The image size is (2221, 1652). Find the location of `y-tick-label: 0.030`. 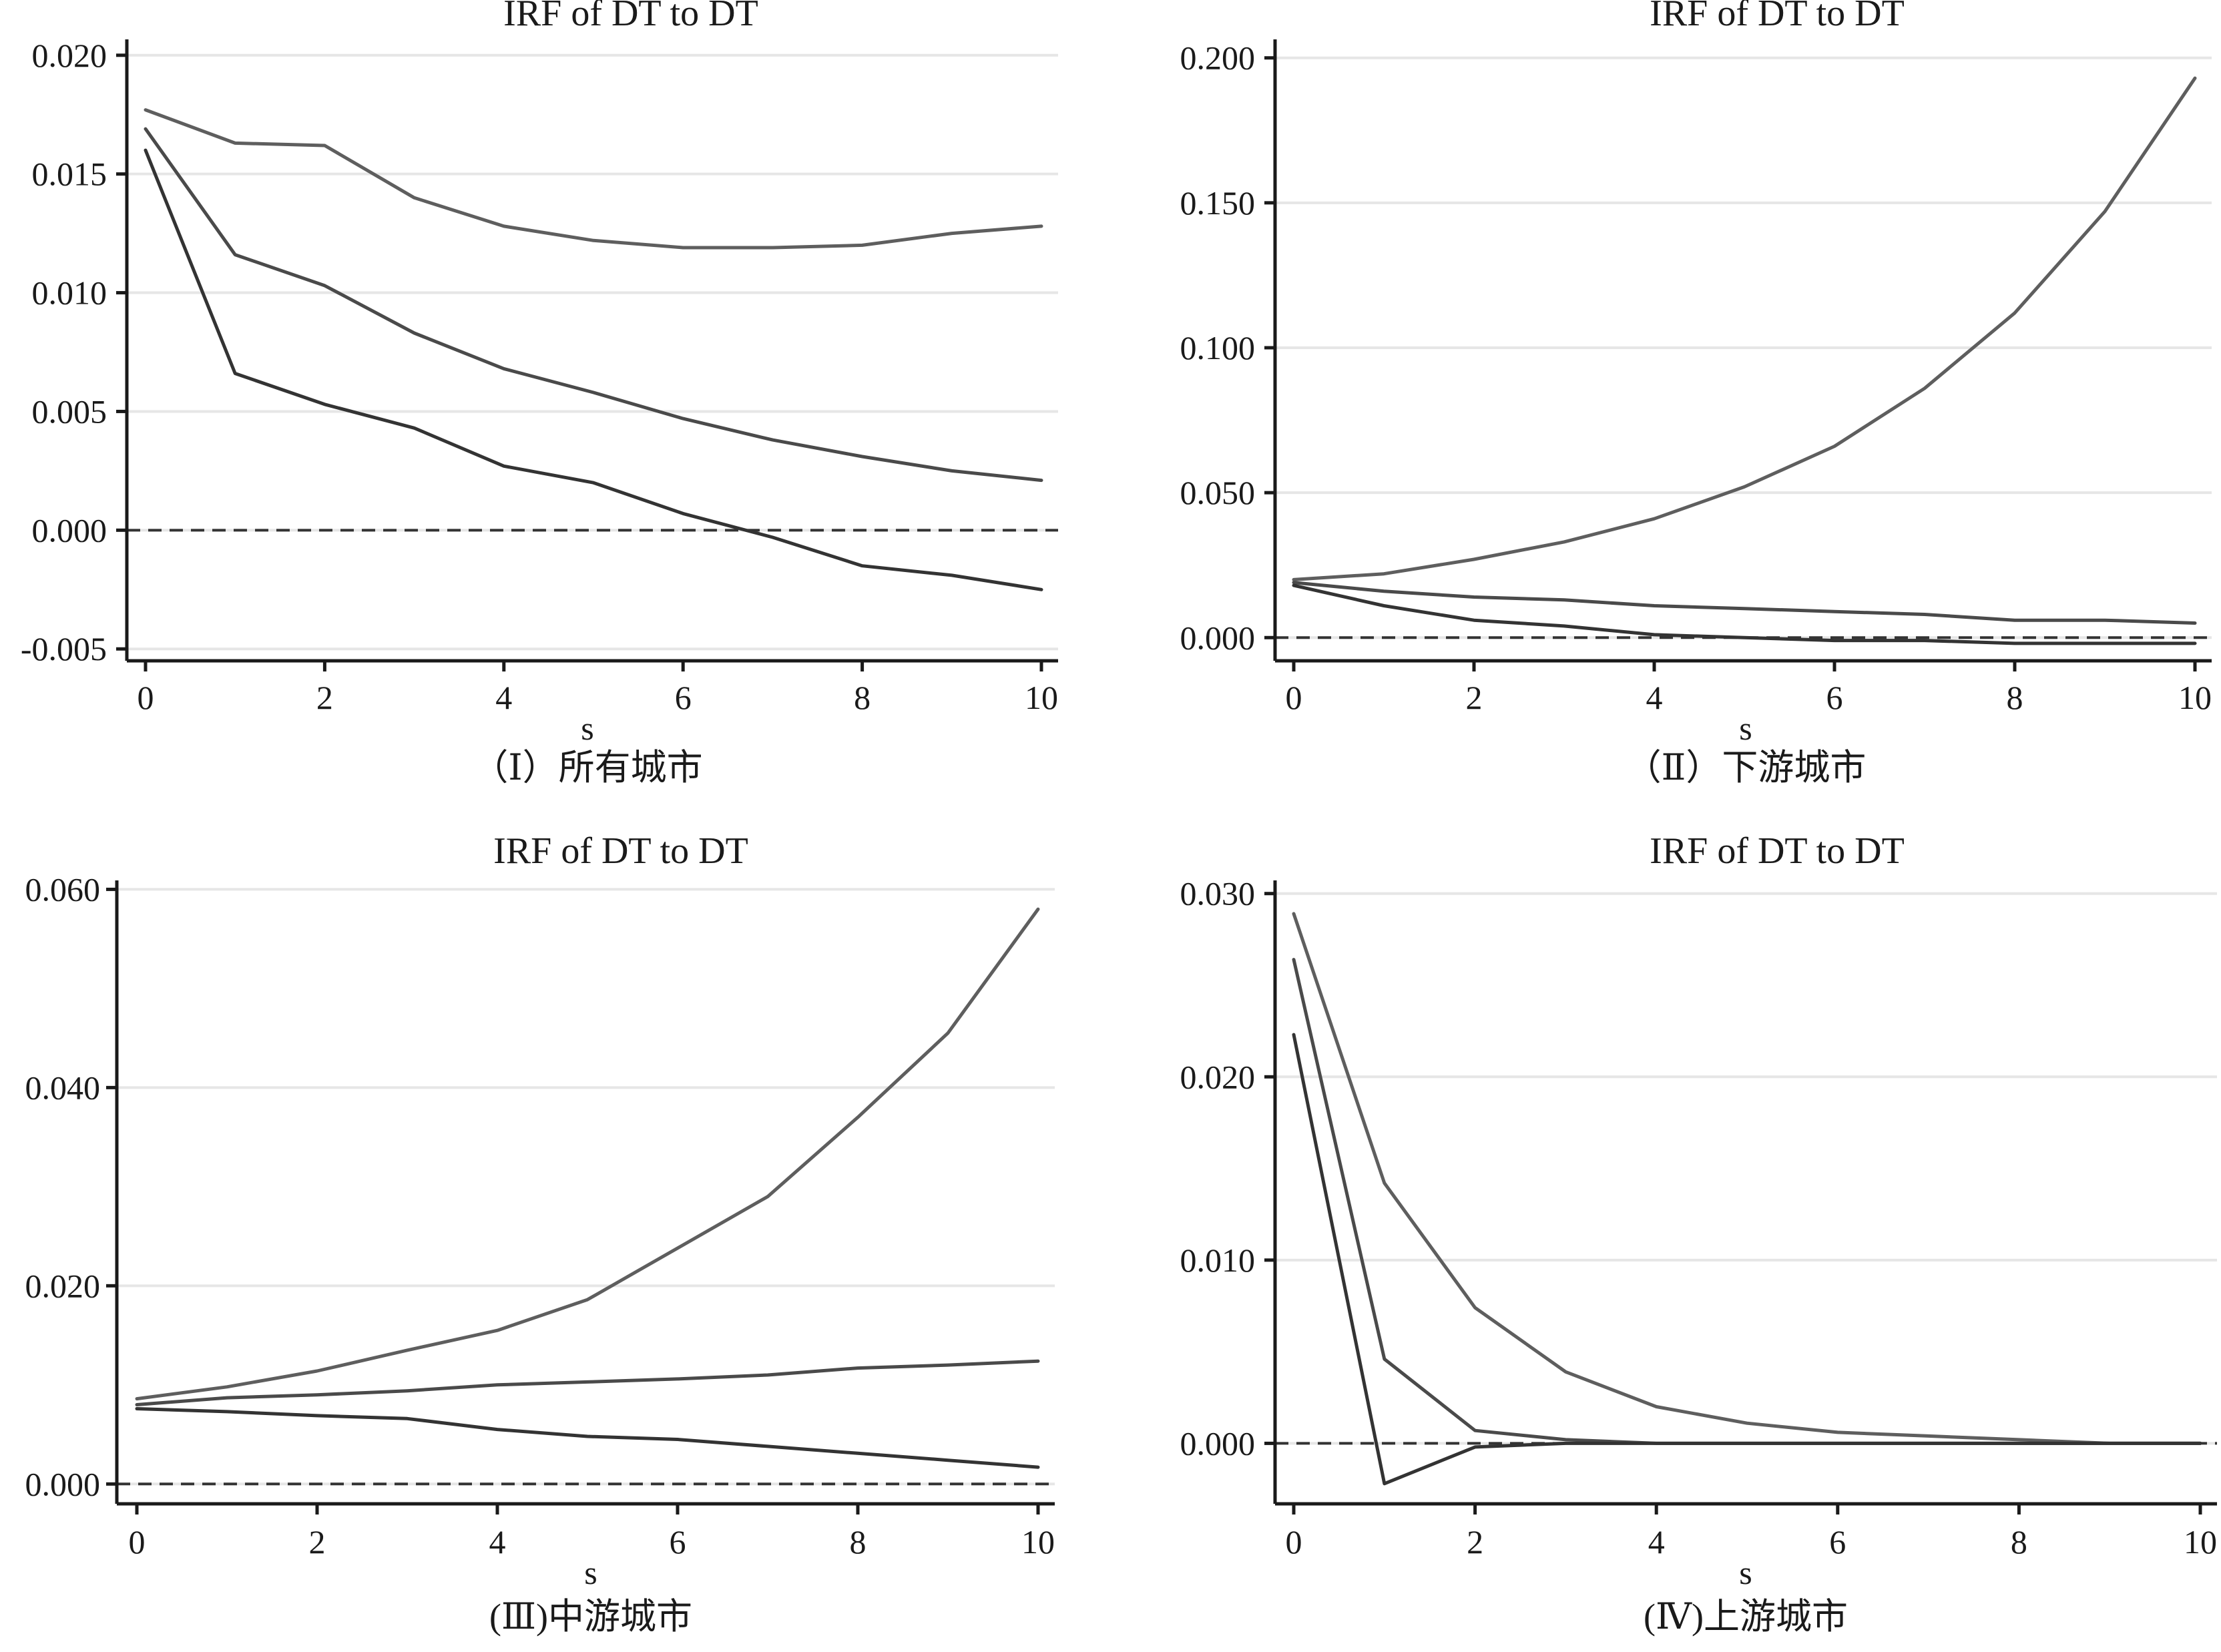

y-tick-label: 0.030 is located at coordinates (1218, 893).